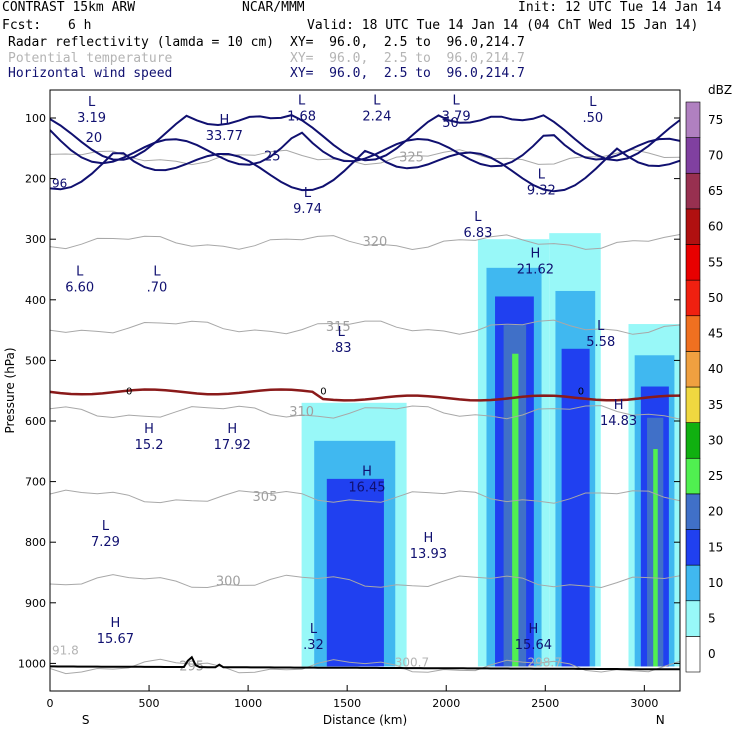  What do you see at coordinates (59, 184) in the screenshot?
I see `edge-contour-label: 96` at bounding box center [59, 184].